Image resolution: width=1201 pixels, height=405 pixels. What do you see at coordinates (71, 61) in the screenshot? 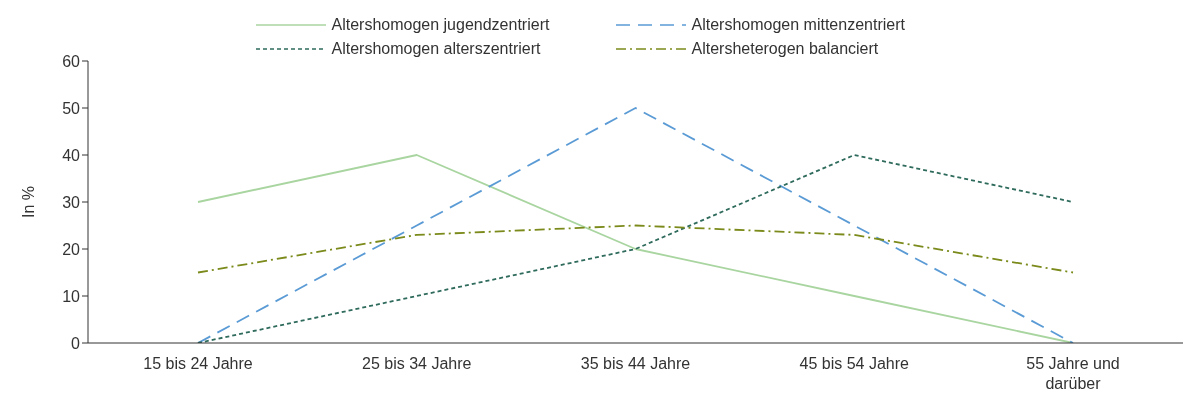
I see `y-tick-label: 60` at bounding box center [71, 61].